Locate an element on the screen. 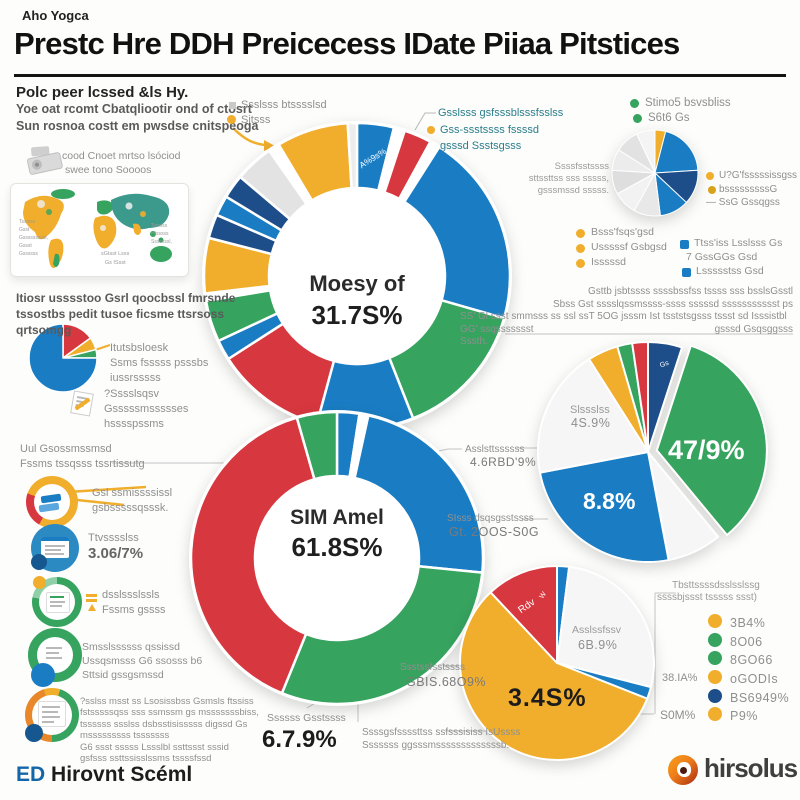 Image resolution: width=800 pixels, height=800 pixels. pie-mid-white-value: 4S.9% is located at coordinates (591, 423).